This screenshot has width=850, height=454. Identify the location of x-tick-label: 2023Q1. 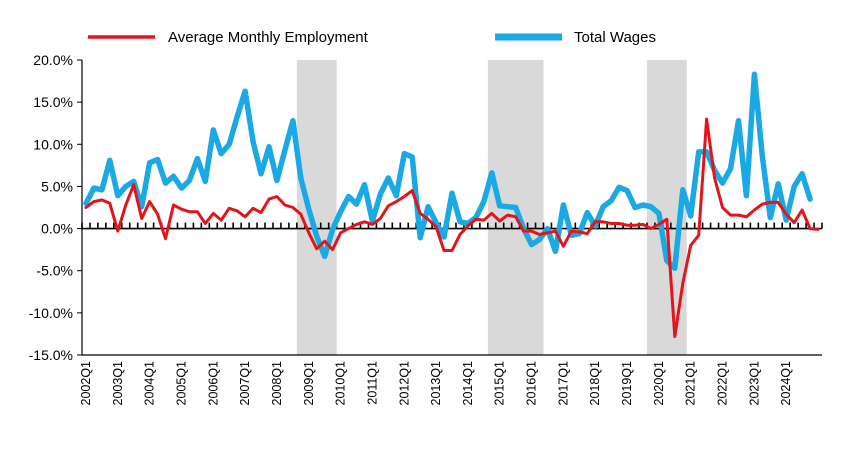
(754, 383).